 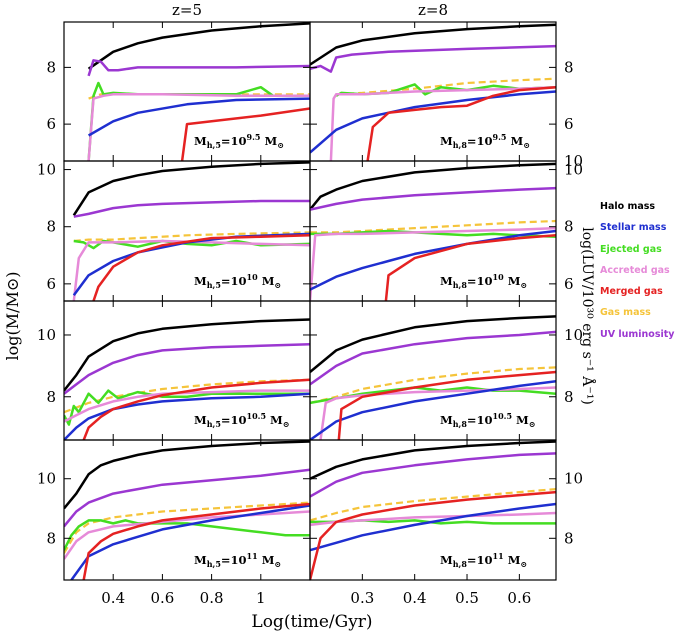 I want to click on mass-annotation: Mh,8=1011 M⊙, so click(x=483, y=560).